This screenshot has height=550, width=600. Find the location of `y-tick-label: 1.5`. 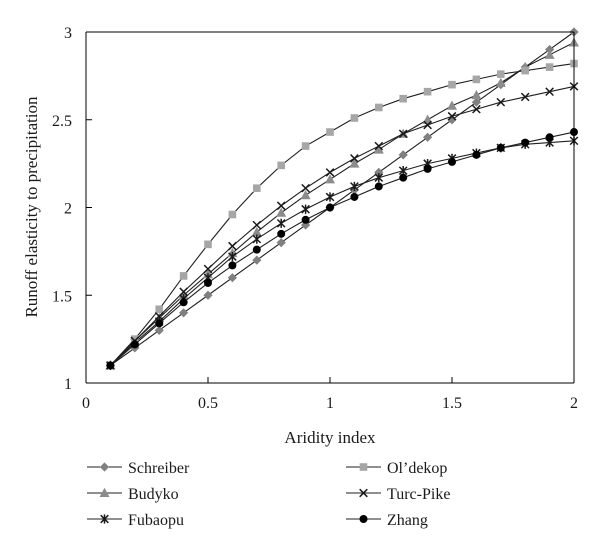

y-tick-label: 1.5 is located at coordinates (62, 296).